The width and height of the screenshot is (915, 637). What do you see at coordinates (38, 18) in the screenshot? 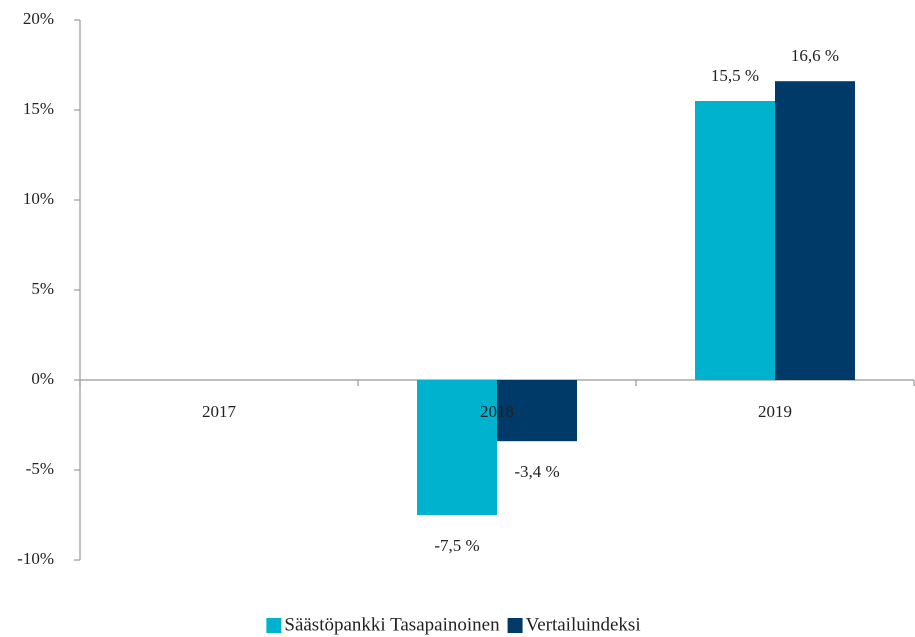
I see `y-tick-label: 20%` at bounding box center [38, 18].